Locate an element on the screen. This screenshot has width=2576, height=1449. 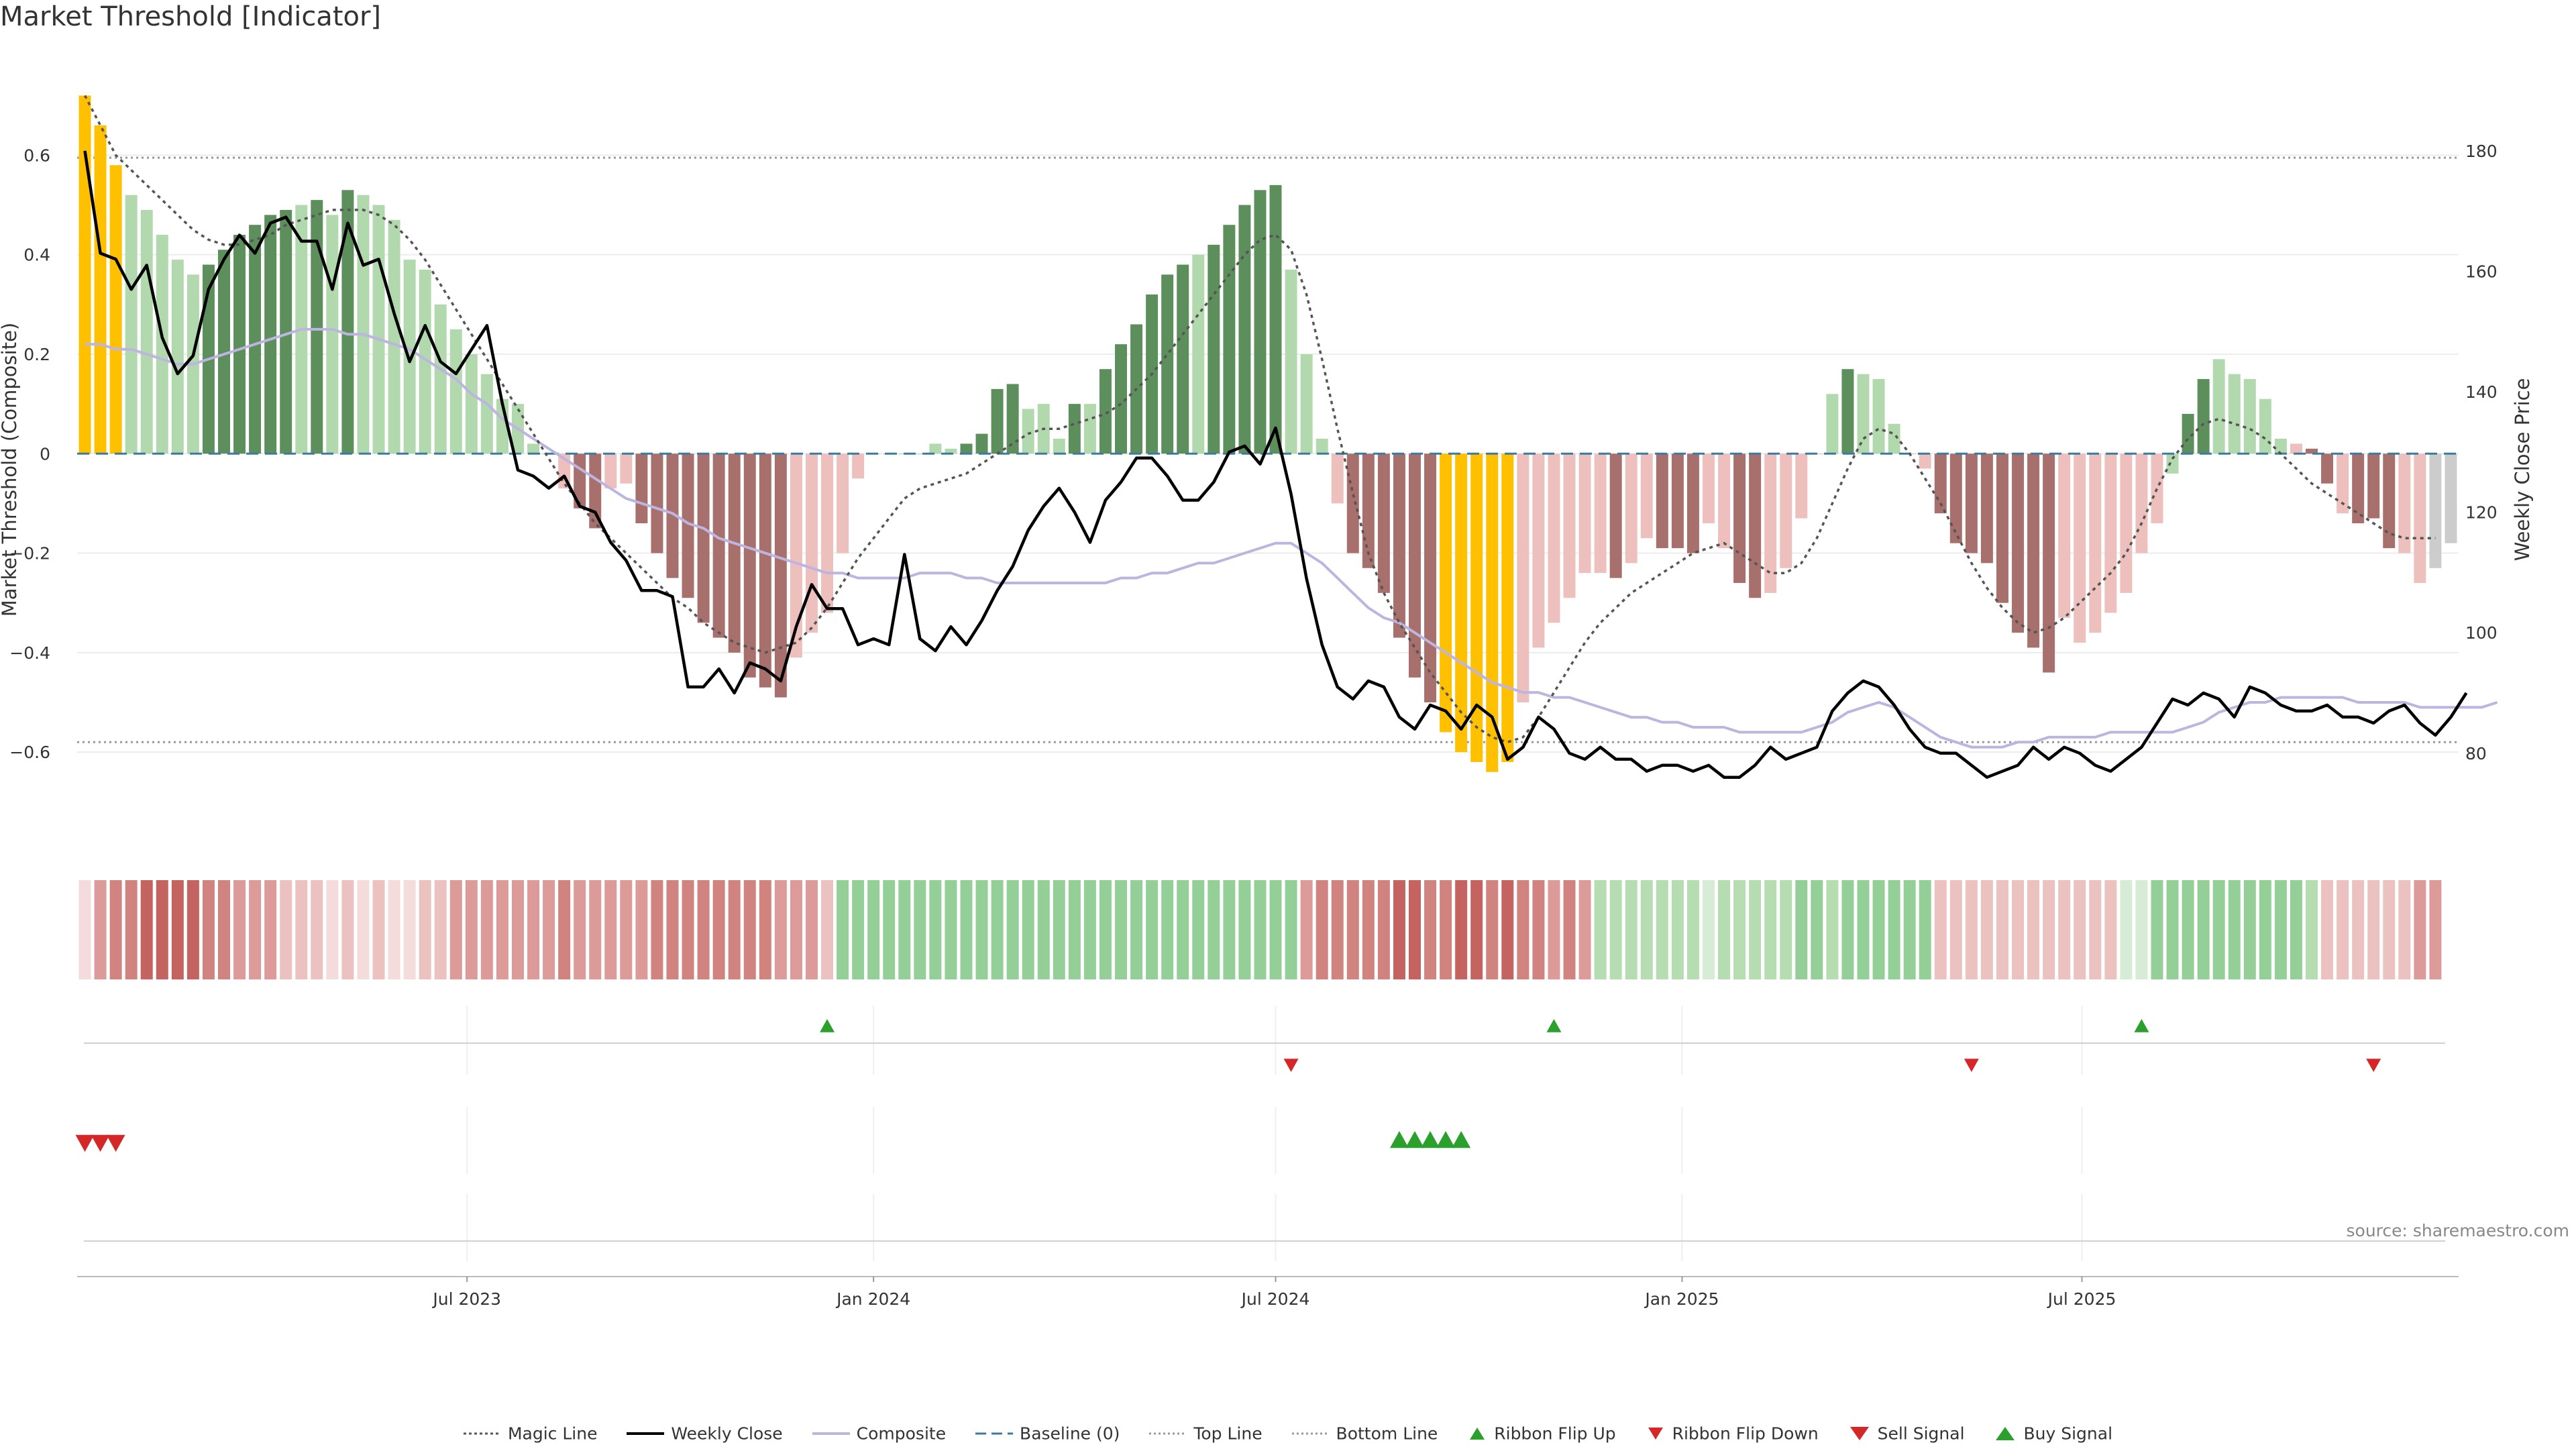
legend-item-sell-signal: Sell Signal is located at coordinates (1906, 1433).